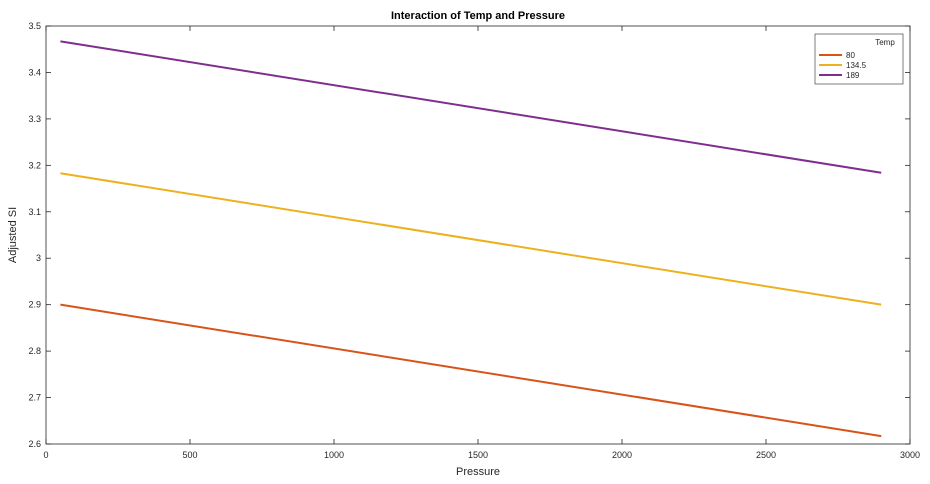 This screenshot has height=484, width=930. I want to click on x-axis-label: Pressure, so click(478, 472).